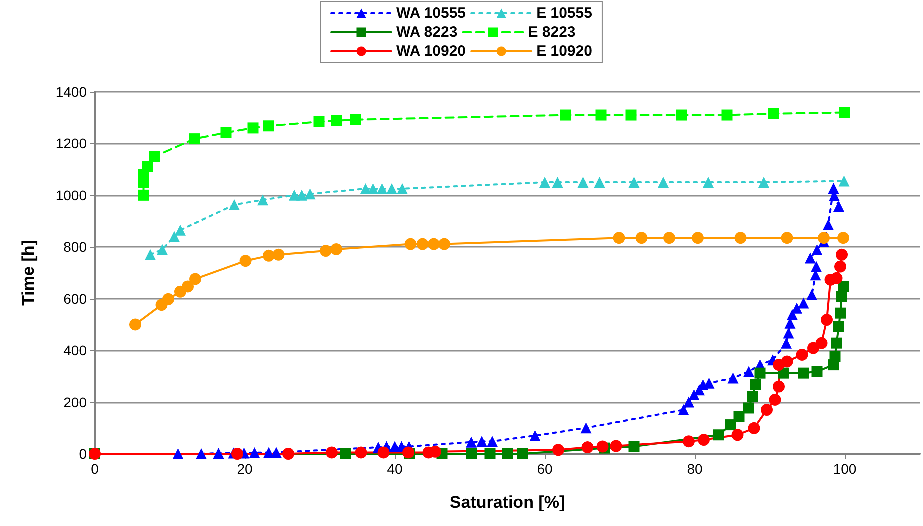  Describe the element at coordinates (72, 144) in the screenshot. I see `y-tick-label: 1200` at that location.